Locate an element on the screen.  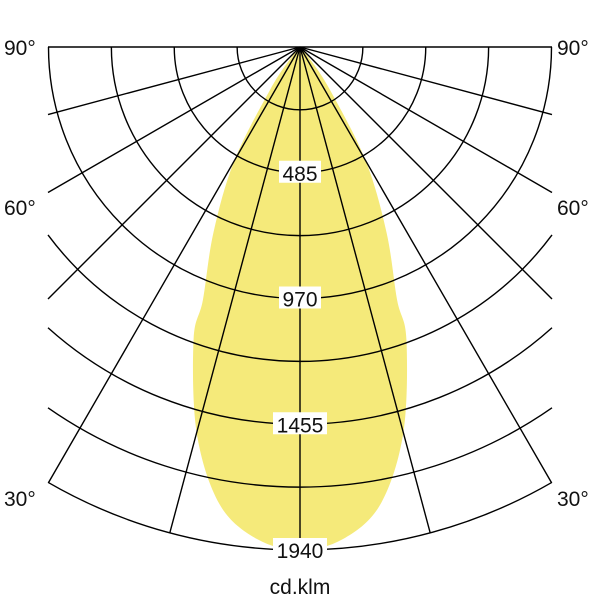
radial-tick-label: 1455 is located at coordinates (300, 425).